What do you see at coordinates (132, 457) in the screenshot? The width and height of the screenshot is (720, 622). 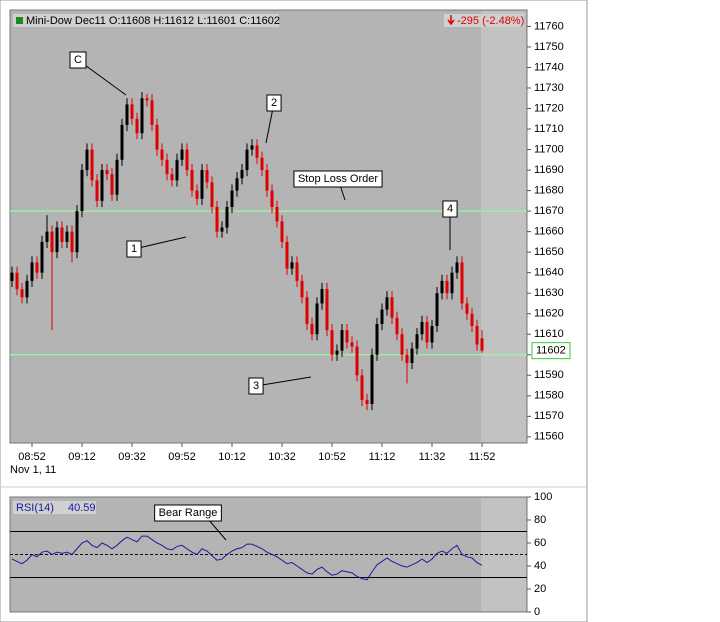 I see `x-tick-label: 09:32` at bounding box center [132, 457].